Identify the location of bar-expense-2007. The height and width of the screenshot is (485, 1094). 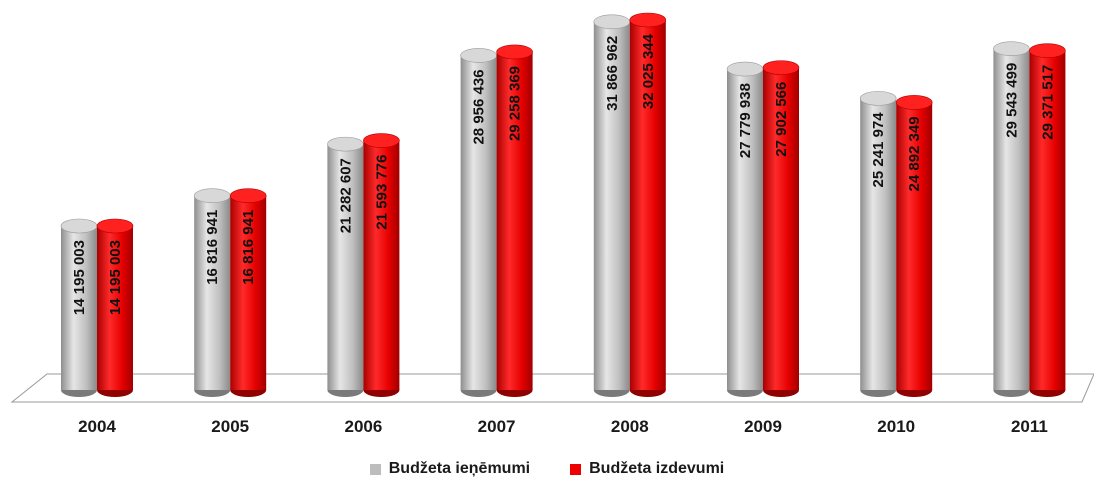
(514, 220).